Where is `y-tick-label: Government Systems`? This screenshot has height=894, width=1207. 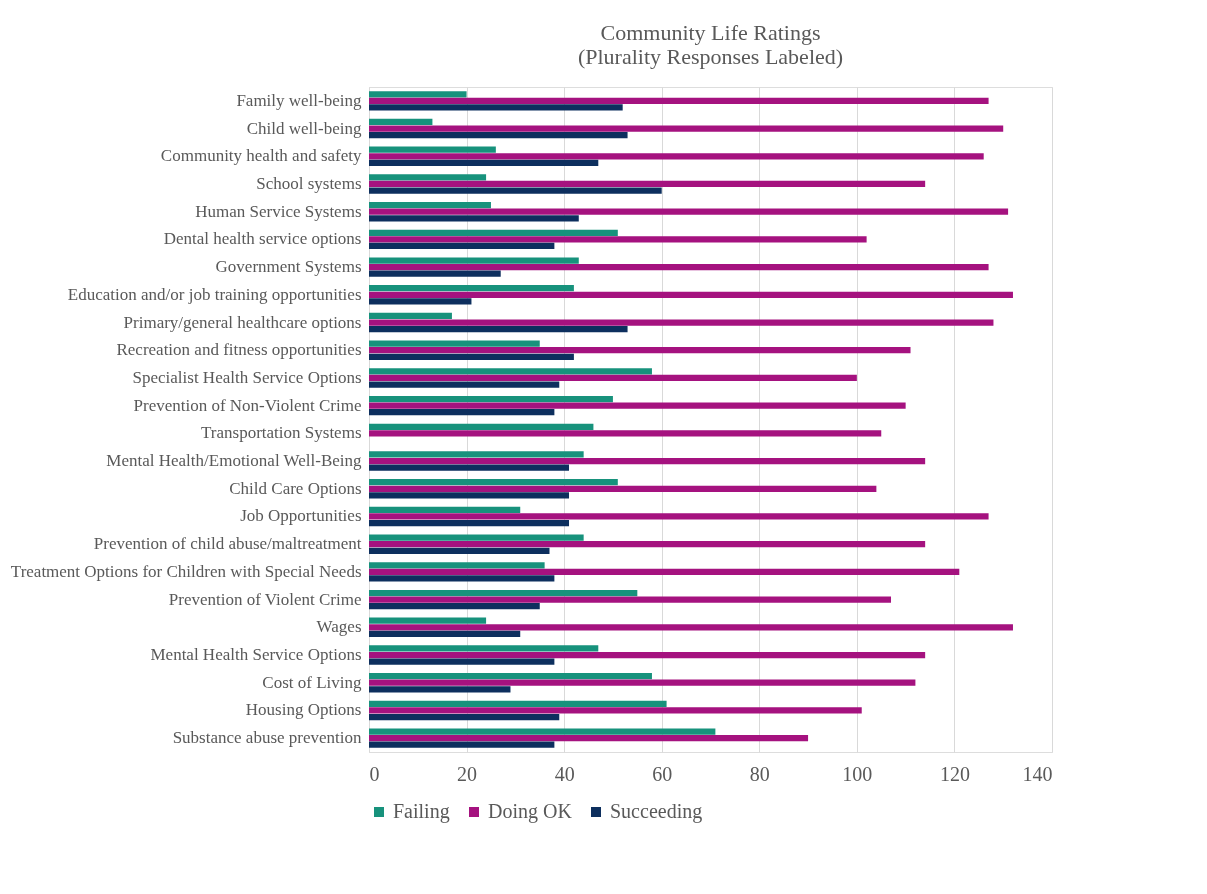
y-tick-label: Government Systems is located at coordinates (288, 267).